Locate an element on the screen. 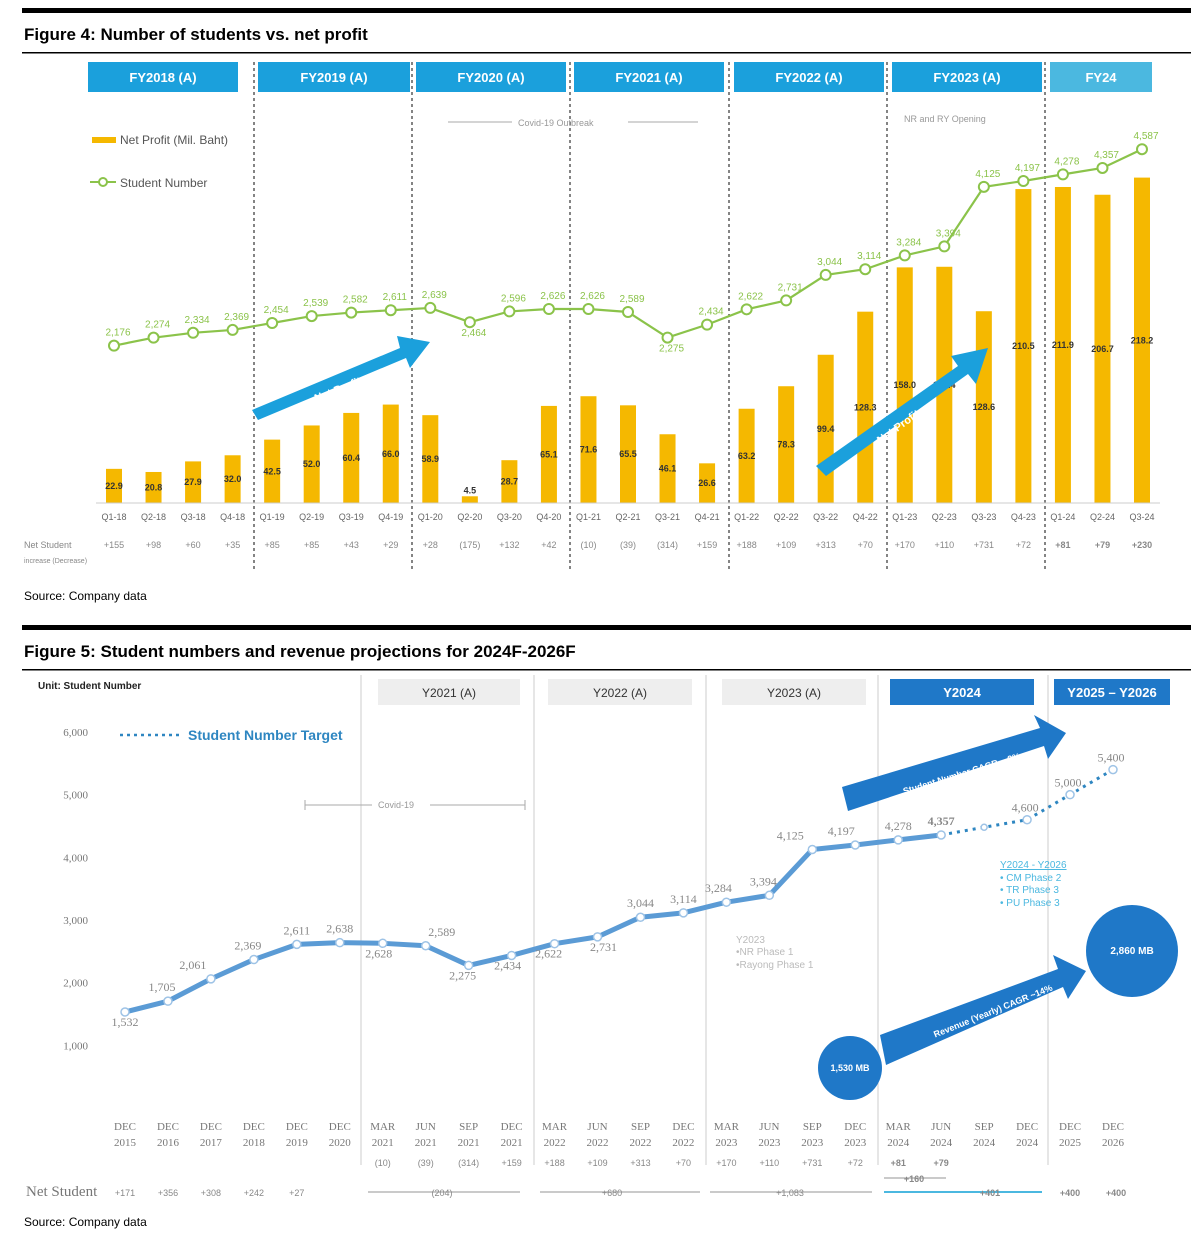  x-tick-month-9: DEC is located at coordinates (512, 1127).